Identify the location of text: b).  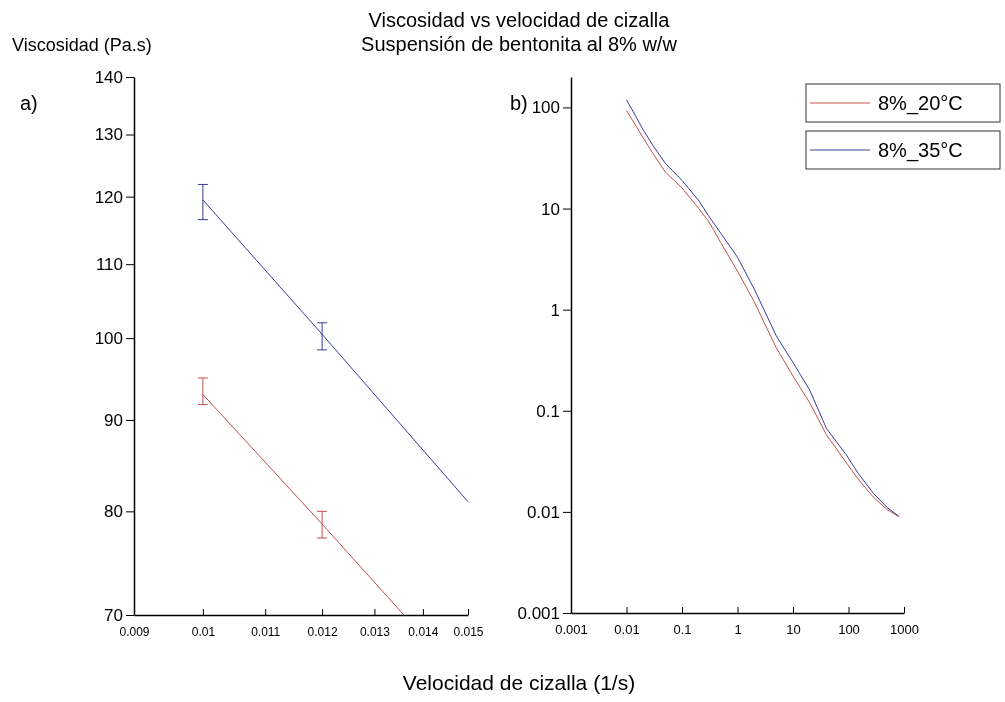
(519, 103).